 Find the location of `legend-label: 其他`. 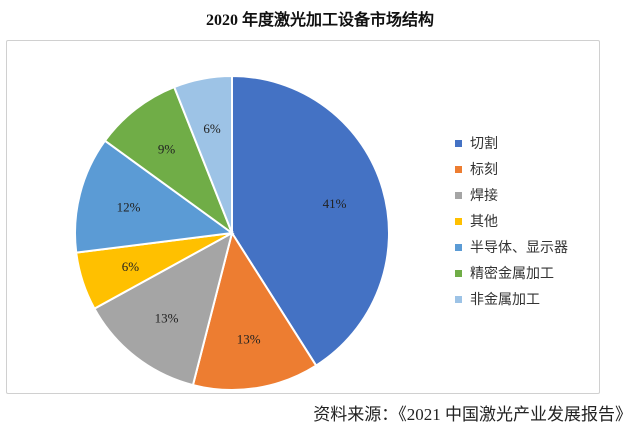

legend-label: 其他 is located at coordinates (484, 222).